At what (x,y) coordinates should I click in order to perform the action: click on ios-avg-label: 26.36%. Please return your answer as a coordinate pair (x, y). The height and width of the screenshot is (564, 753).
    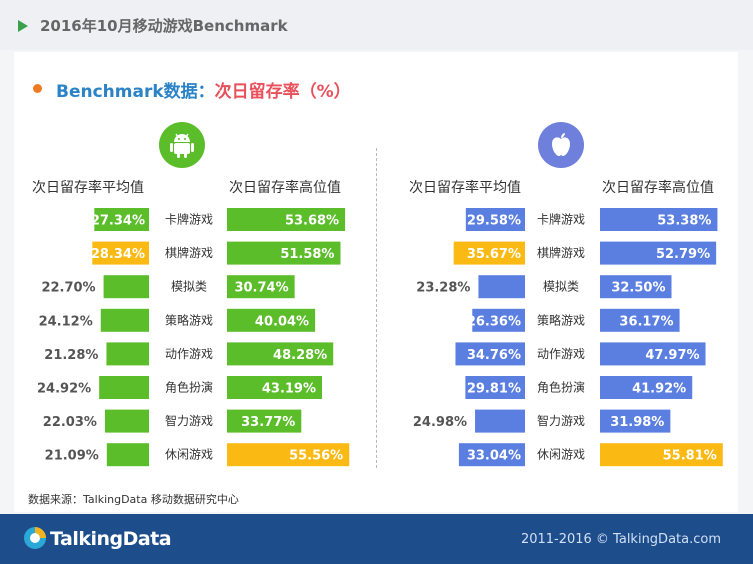
    Looking at the image, I should click on (494, 321).